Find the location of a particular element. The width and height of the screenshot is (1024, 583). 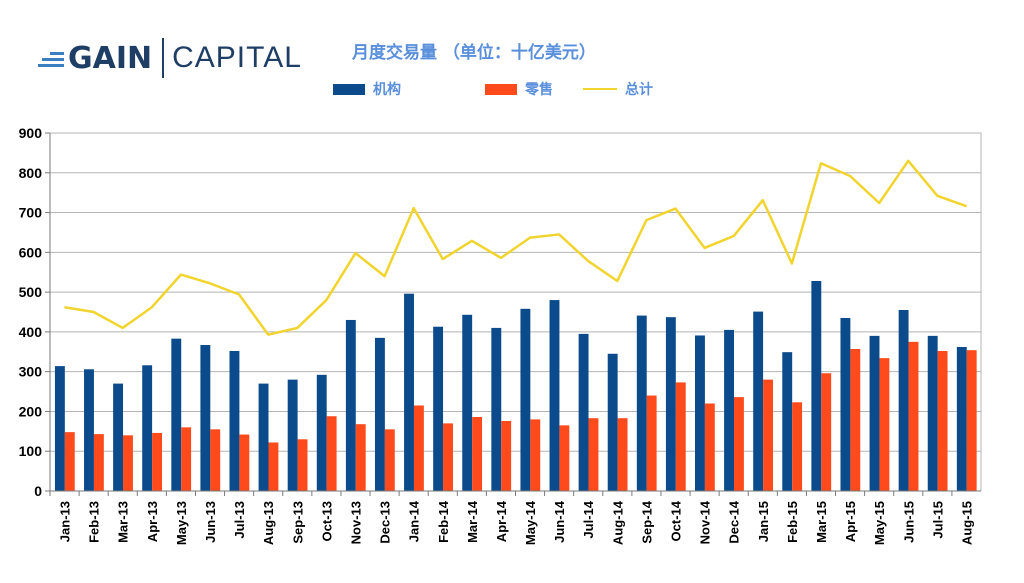

x-tick-label: Aug-14 is located at coordinates (617, 522).